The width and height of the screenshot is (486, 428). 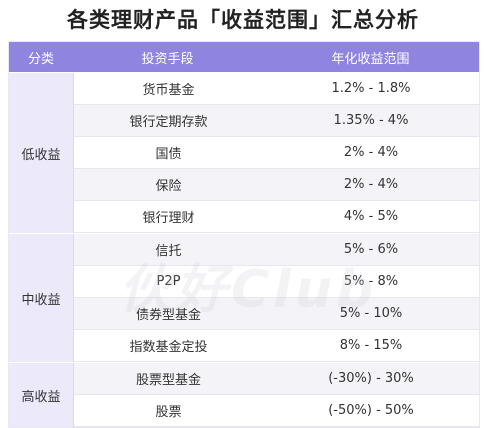 What do you see at coordinates (168, 380) in the screenshot?
I see `method-cell: 股票型基金` at bounding box center [168, 380].